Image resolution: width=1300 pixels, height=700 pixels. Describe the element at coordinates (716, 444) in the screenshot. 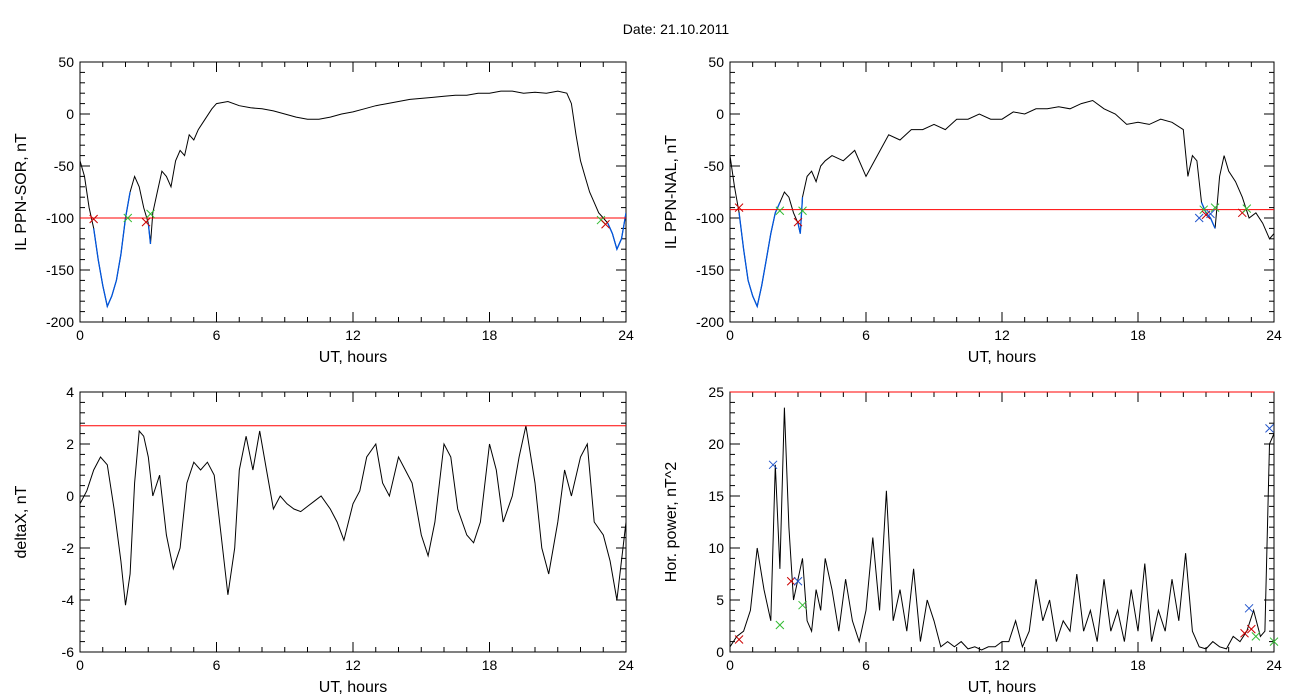

I see `y-tick-label: 20` at that location.